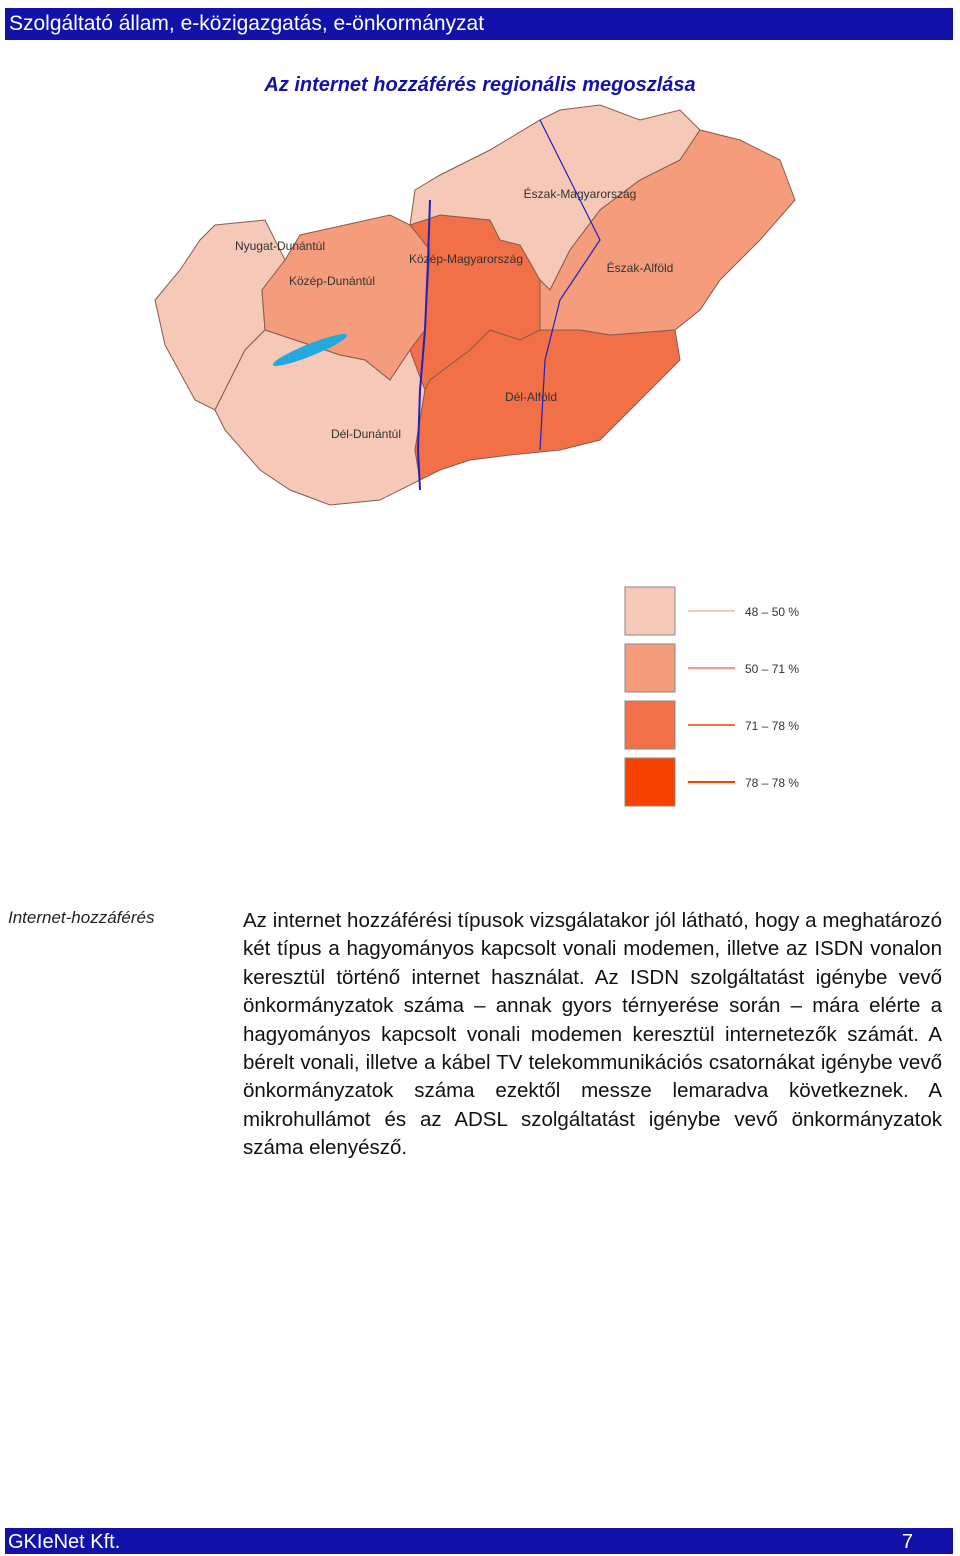 The image size is (960, 1556). Describe the element at coordinates (64, 1542) in the screenshot. I see `footer-company: GKIeNet Kft.` at that location.